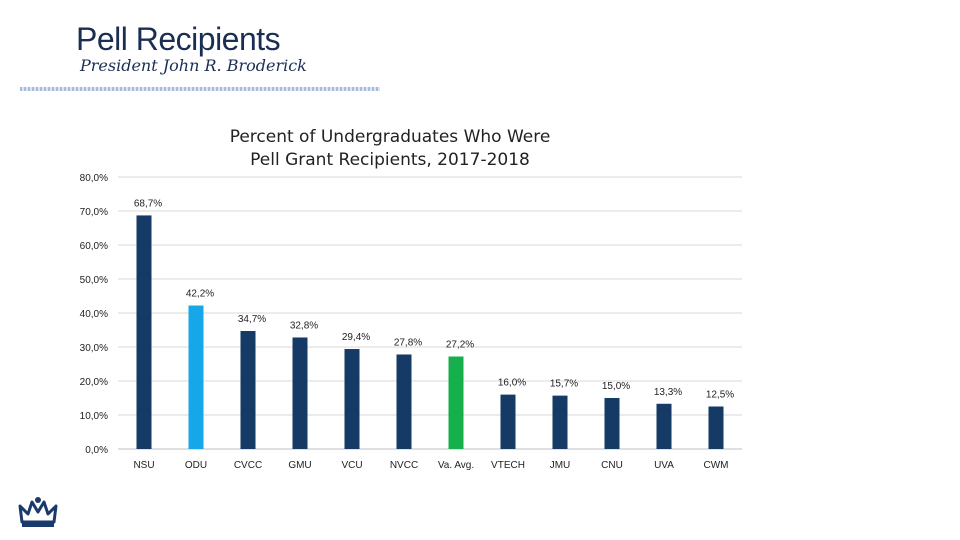 The height and width of the screenshot is (540, 960). What do you see at coordinates (94, 280) in the screenshot?
I see `y-tick-label: 50,0%` at bounding box center [94, 280].